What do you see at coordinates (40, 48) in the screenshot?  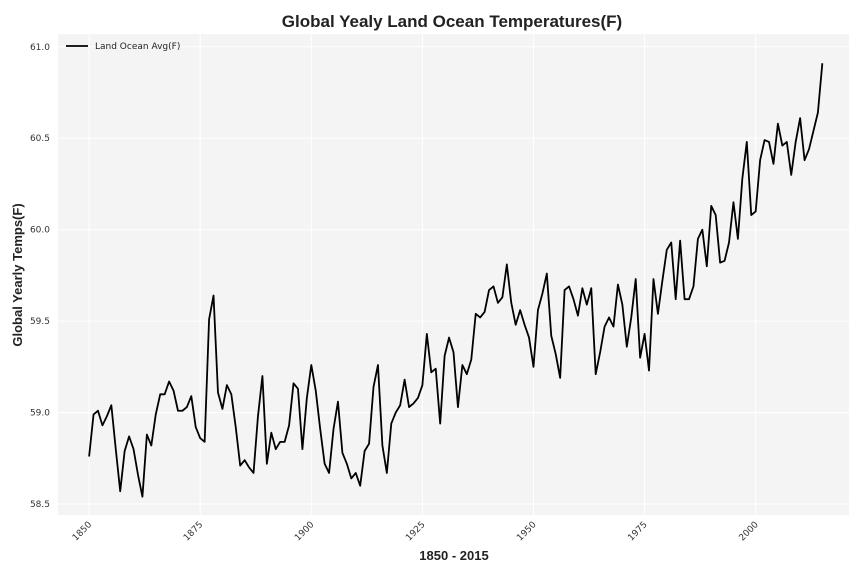 I see `y-tick-label: 61.0` at bounding box center [40, 48].